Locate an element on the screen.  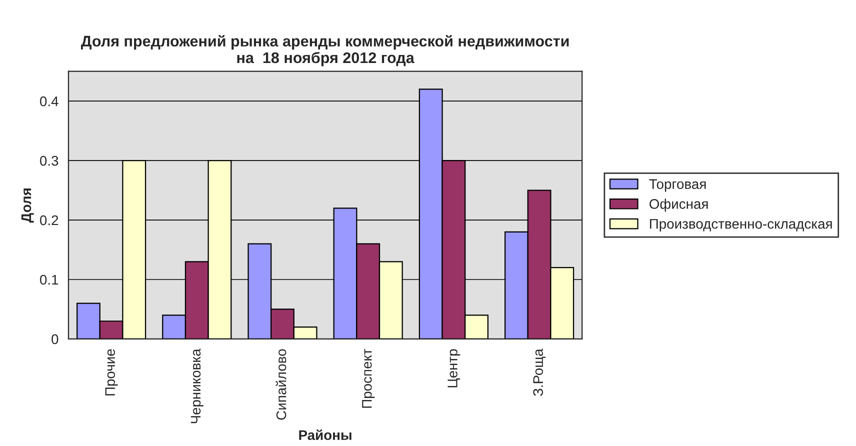
x-tick-label: Черниковка is located at coordinates (197, 386).